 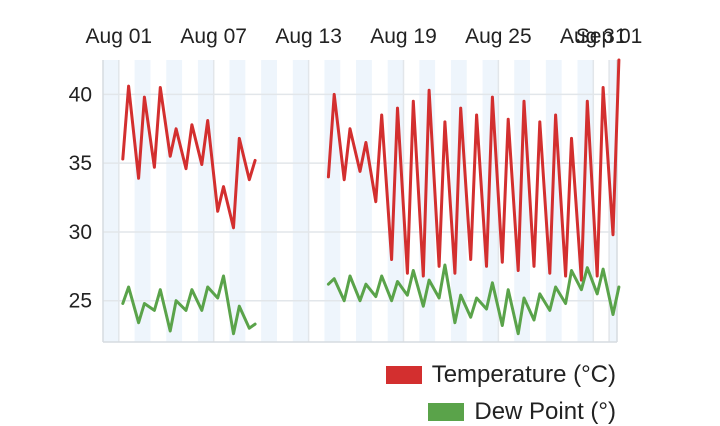 I want to click on y-tick-label: 25, so click(x=80, y=301).